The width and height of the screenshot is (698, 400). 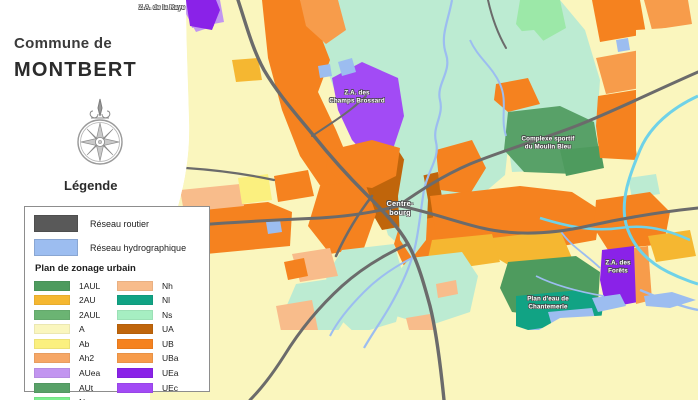 What do you see at coordinates (488, 88) in the screenshot?
I see `river-branch-ne` at bounding box center [488, 88].